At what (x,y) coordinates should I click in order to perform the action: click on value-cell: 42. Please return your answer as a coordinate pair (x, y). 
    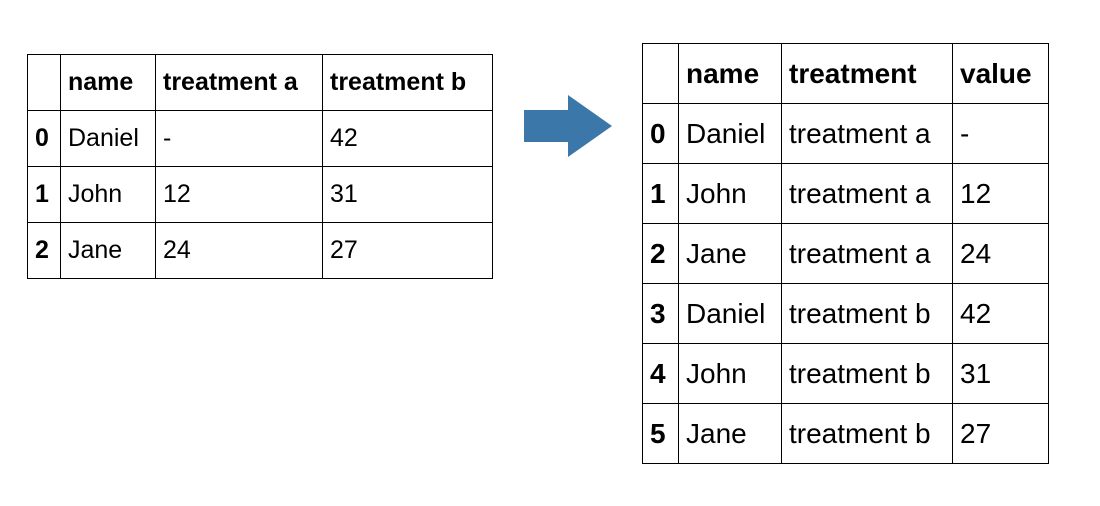
    Looking at the image, I should click on (1000, 313).